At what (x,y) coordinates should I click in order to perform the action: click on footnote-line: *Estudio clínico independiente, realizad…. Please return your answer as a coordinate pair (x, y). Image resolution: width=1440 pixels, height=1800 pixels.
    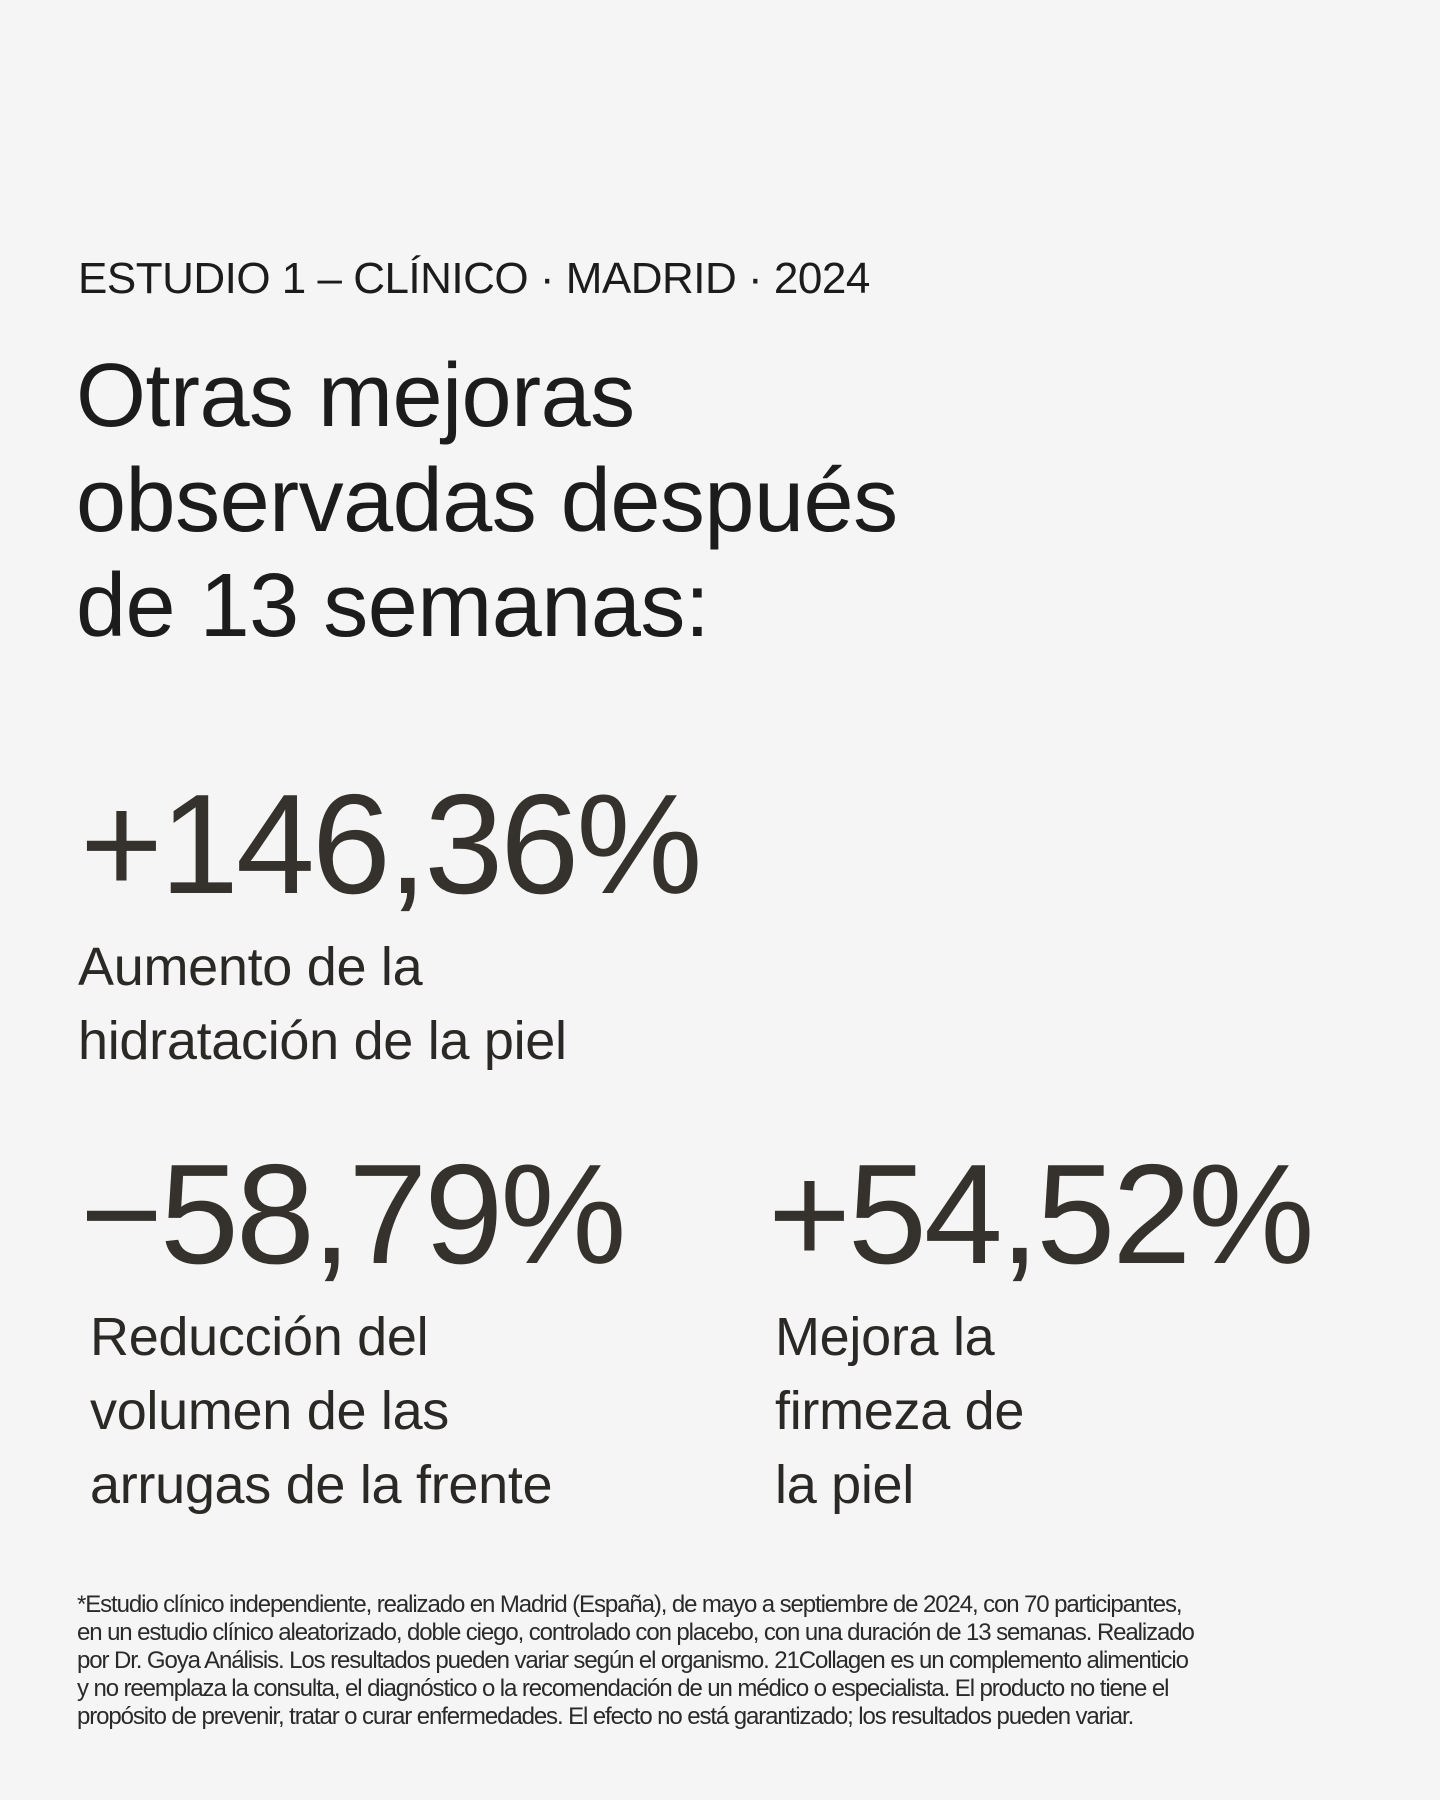
    Looking at the image, I should click on (630, 1604).